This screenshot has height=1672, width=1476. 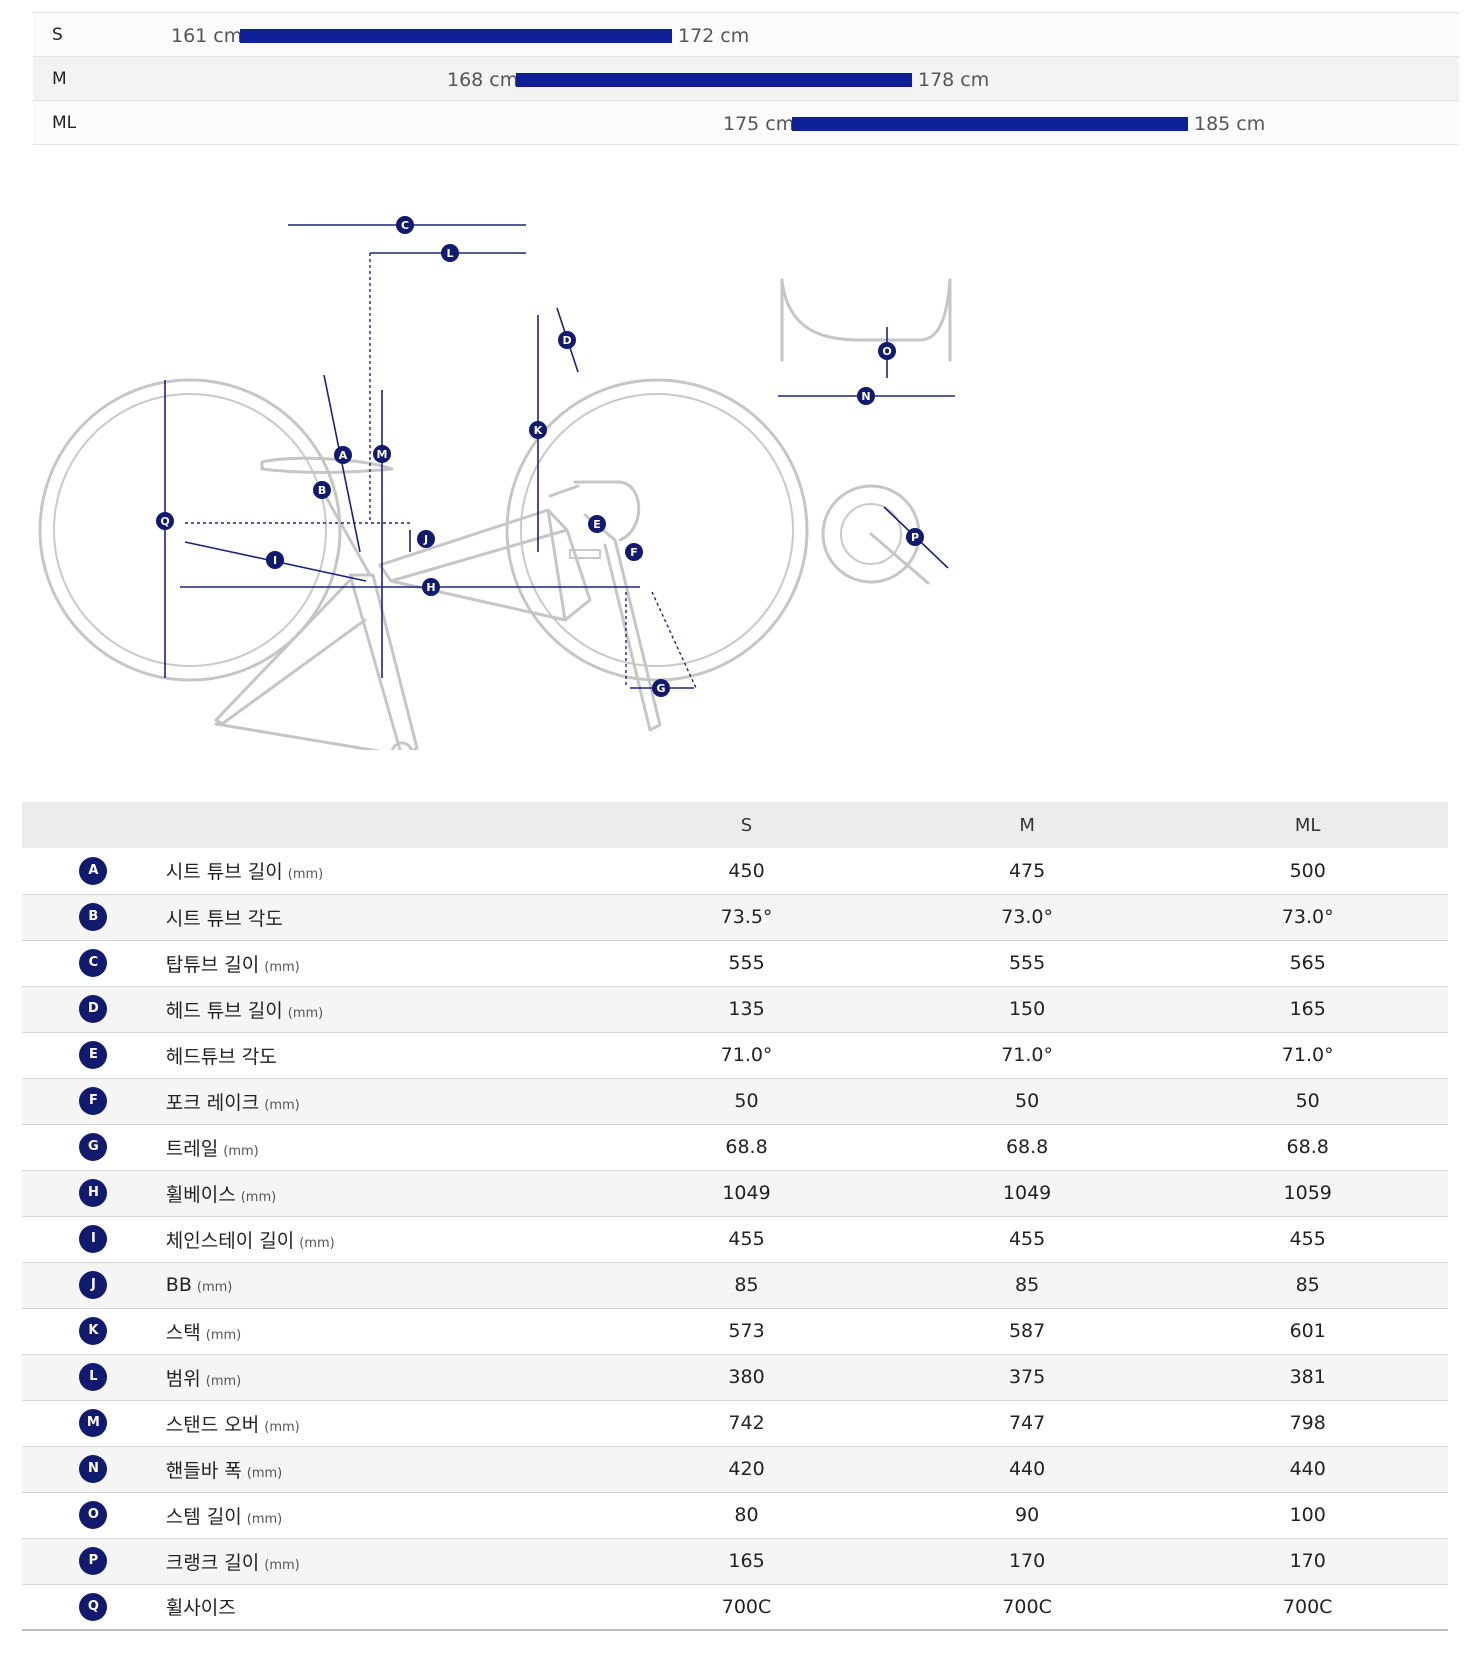 I want to click on row-badge-cell: K, so click(x=93, y=1331).